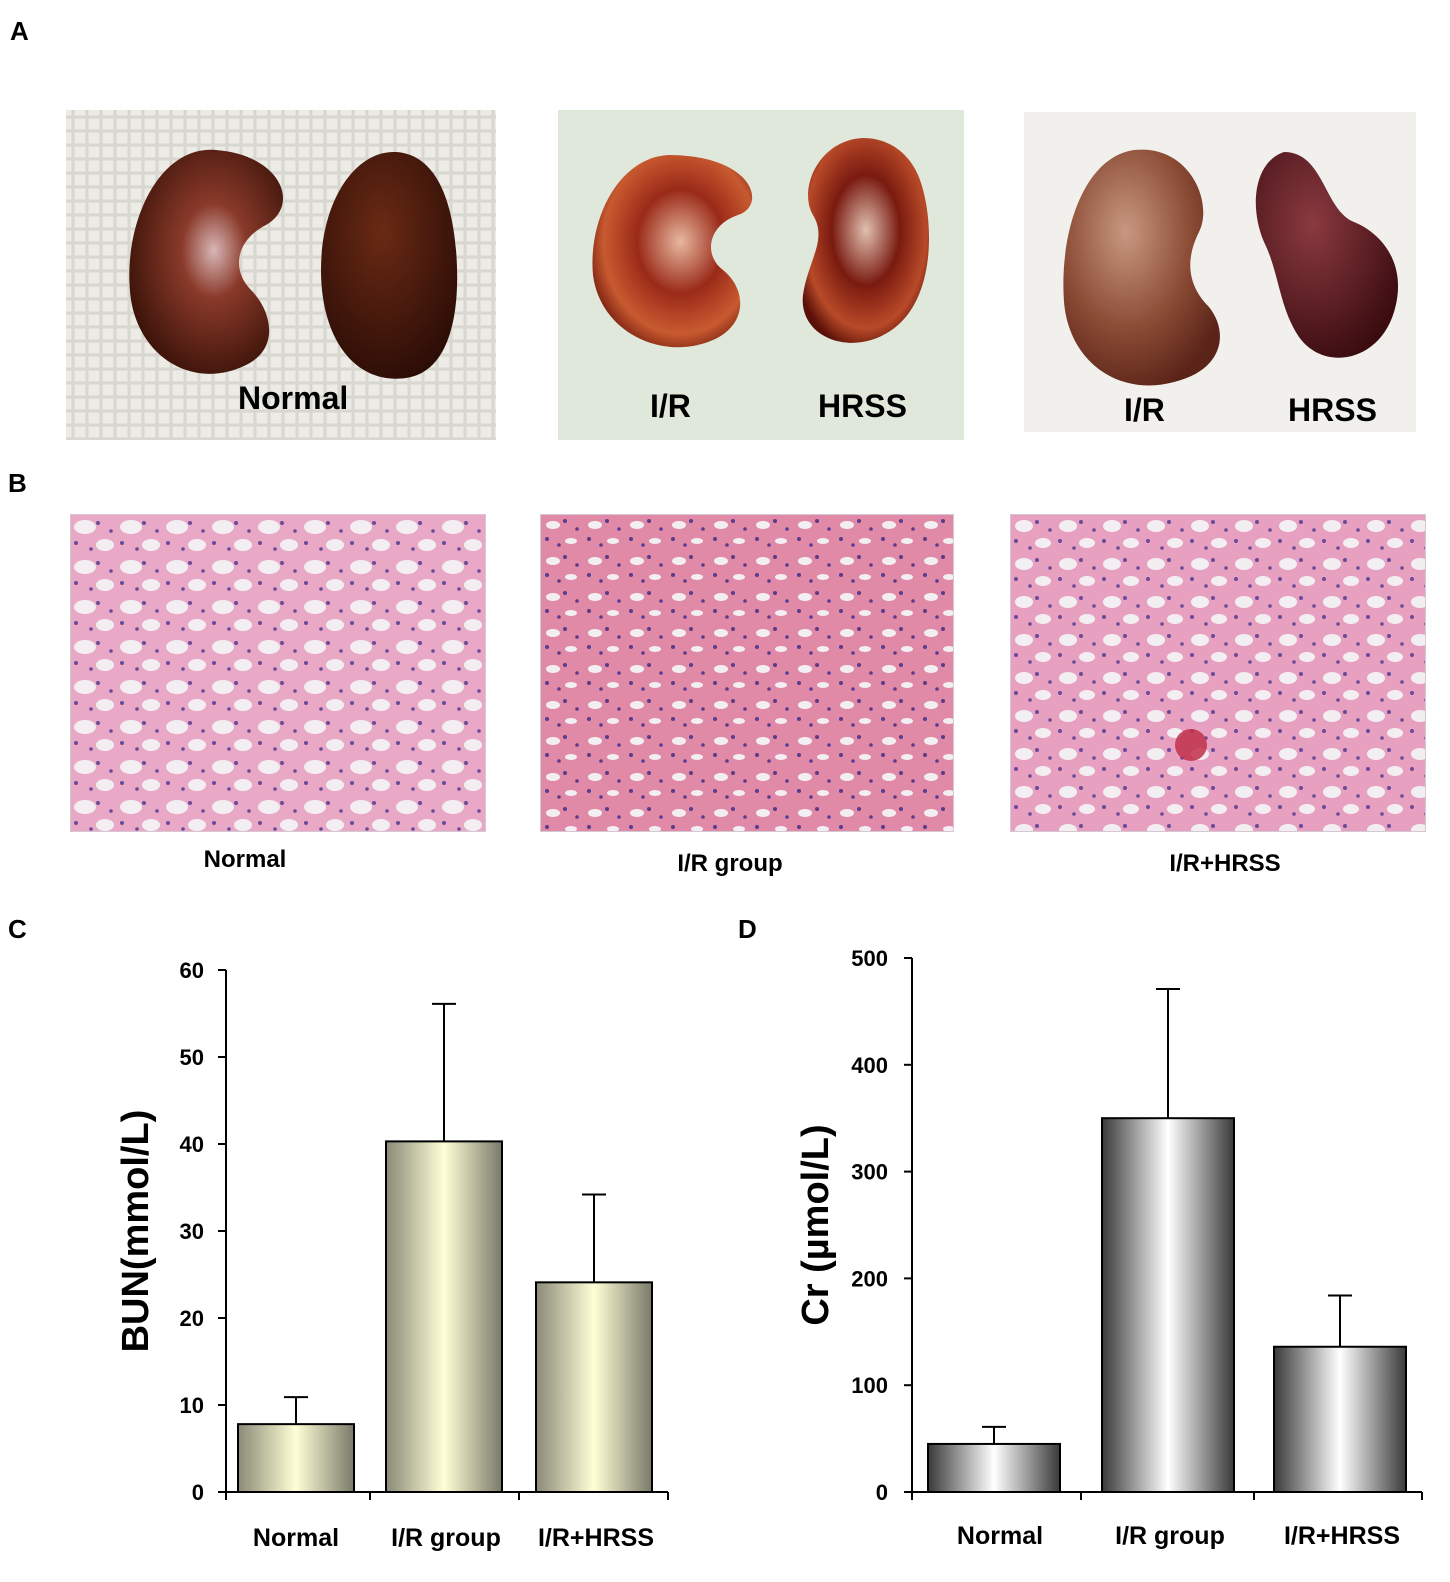 The height and width of the screenshot is (1582, 1450). What do you see at coordinates (869, 1385) in the screenshot?
I see `y-tick-label: 100` at bounding box center [869, 1385].